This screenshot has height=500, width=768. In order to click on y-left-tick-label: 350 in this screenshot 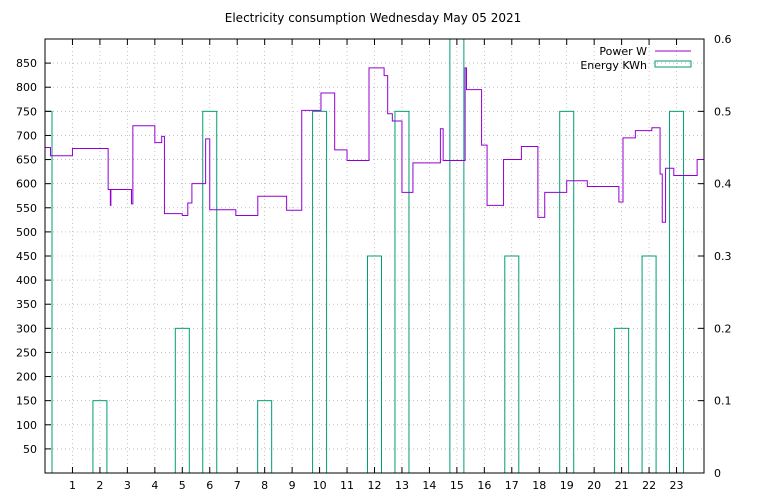, I will do `click(26, 304)`.